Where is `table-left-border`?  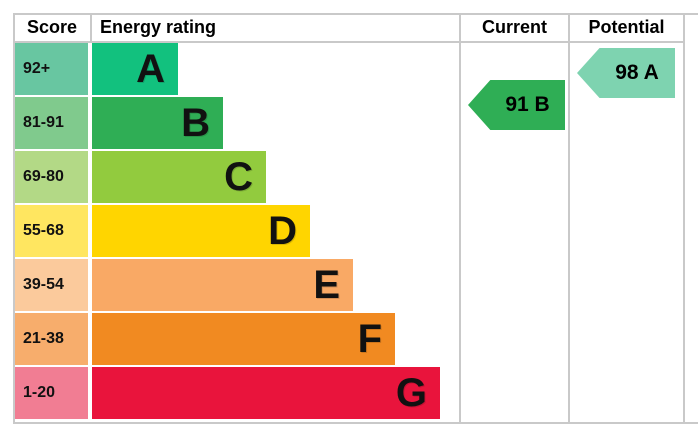
table-left-border is located at coordinates (14, 218).